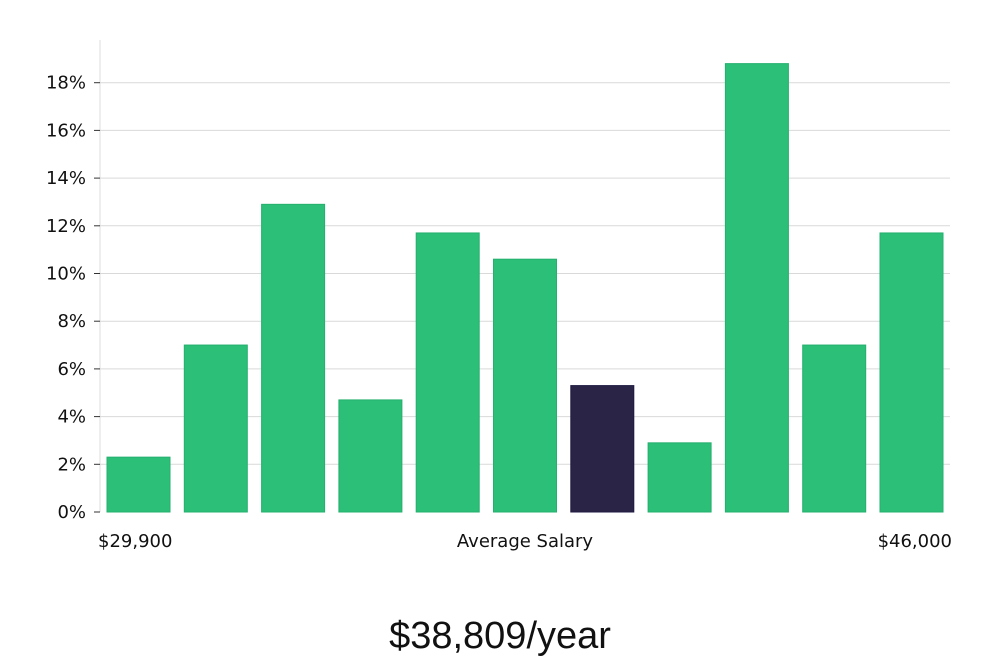 This screenshot has height=660, width=1000. What do you see at coordinates (500, 636) in the screenshot?
I see `average-salary-headline: $38,809/year` at bounding box center [500, 636].